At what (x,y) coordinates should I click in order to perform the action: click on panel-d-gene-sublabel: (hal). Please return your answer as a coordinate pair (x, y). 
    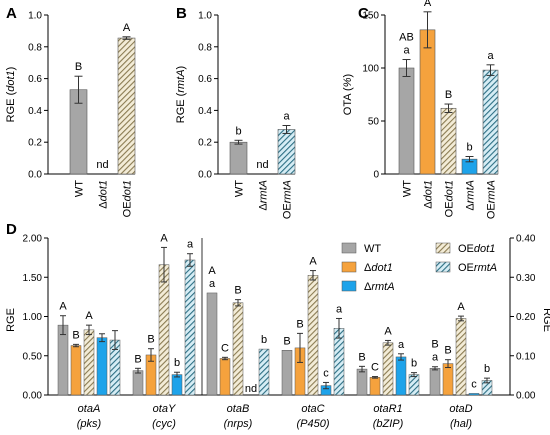
    Looking at the image, I should click on (461, 424).